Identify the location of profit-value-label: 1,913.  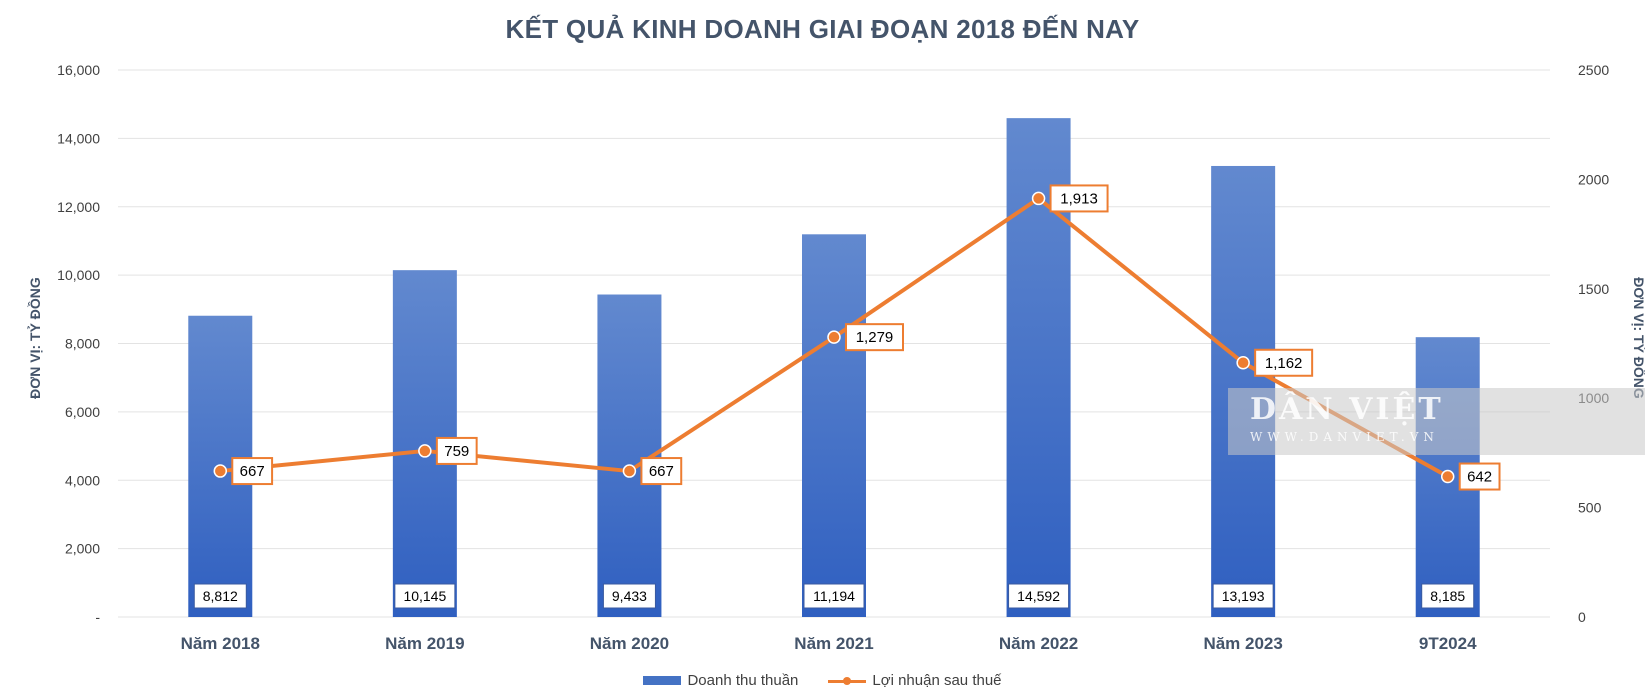
(1079, 198).